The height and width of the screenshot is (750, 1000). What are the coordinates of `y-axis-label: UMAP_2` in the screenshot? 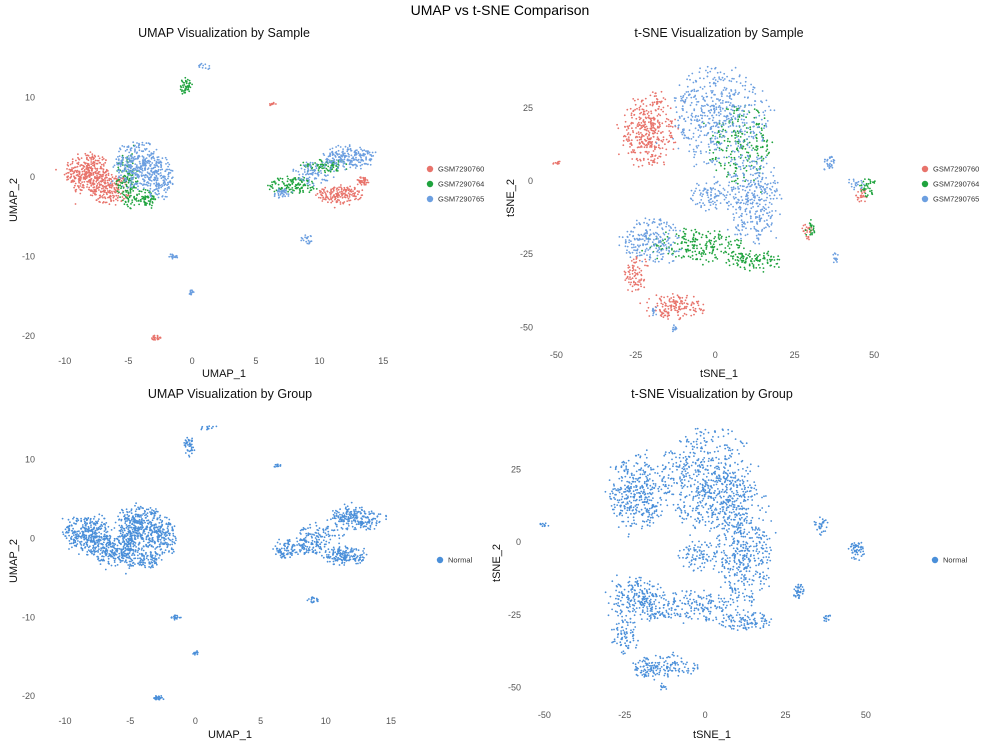 It's located at (14, 561).